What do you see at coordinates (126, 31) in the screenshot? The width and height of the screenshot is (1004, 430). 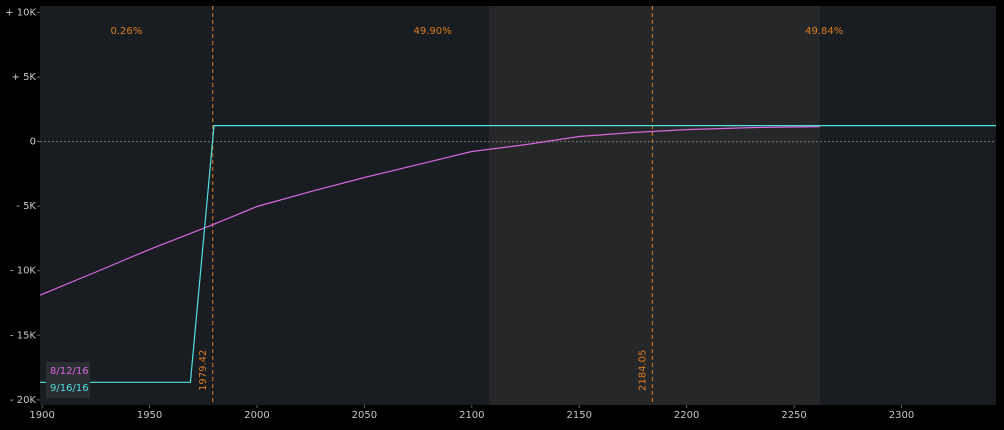 I see `probability-label: 0.26%` at bounding box center [126, 31].